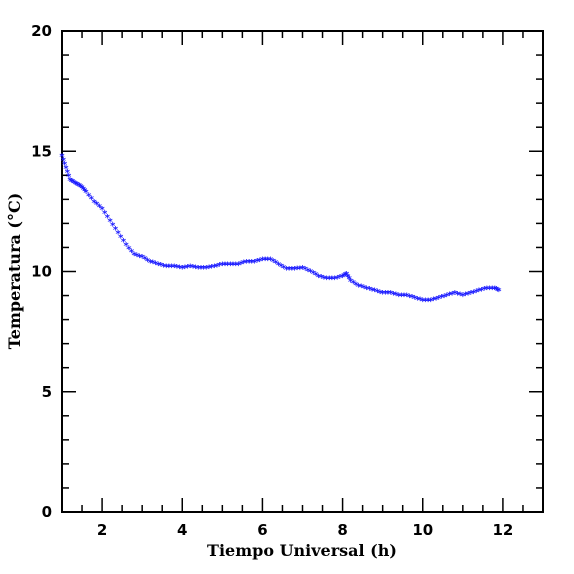  I want to click on x-tick-label: 6, so click(262, 530).